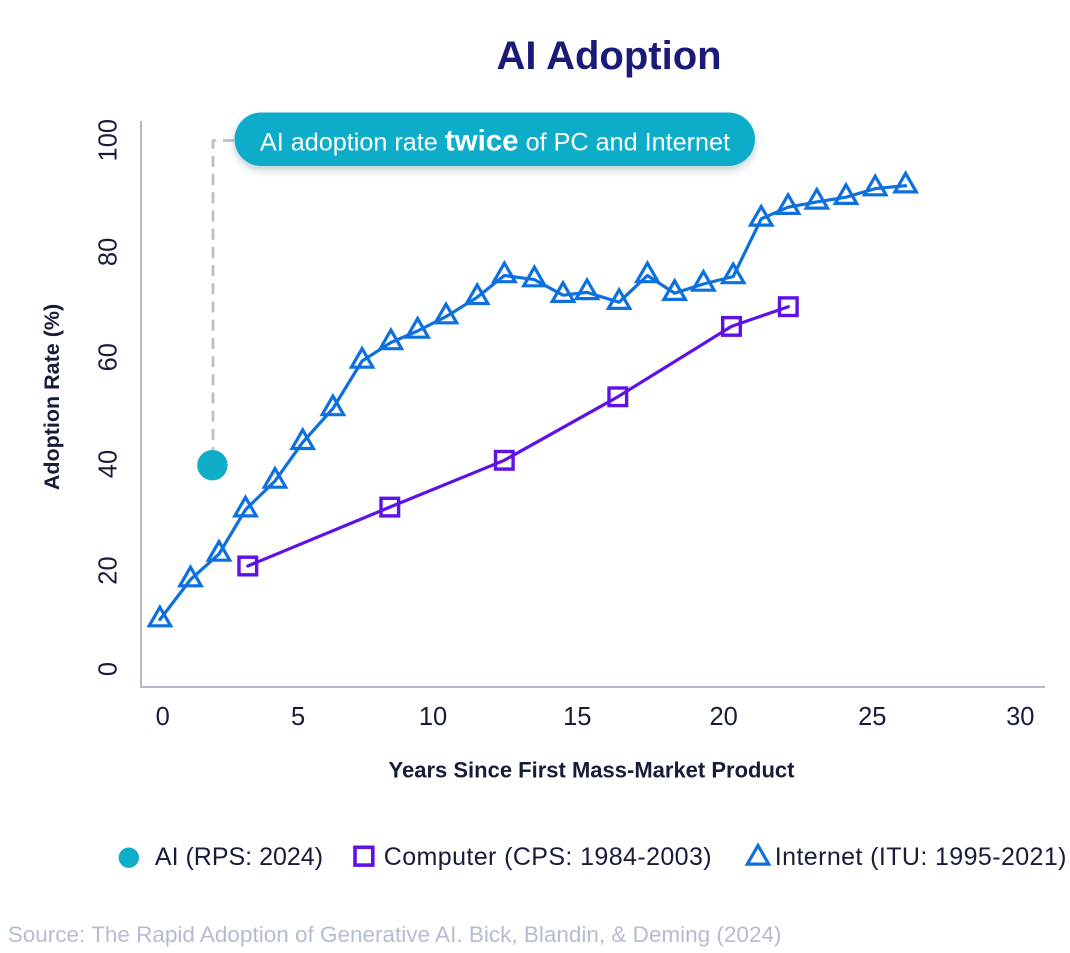 Image resolution: width=1070 pixels, height=953 pixels. Describe the element at coordinates (433, 717) in the screenshot. I see `svg-text: 10` at that location.